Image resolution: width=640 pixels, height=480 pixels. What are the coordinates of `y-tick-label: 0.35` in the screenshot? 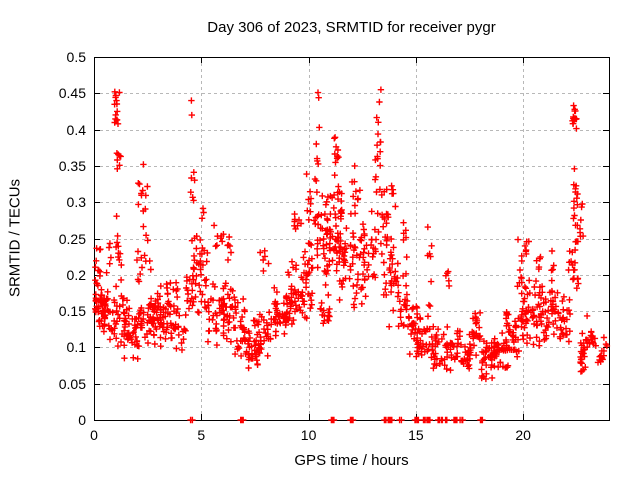 It's located at (72, 165).